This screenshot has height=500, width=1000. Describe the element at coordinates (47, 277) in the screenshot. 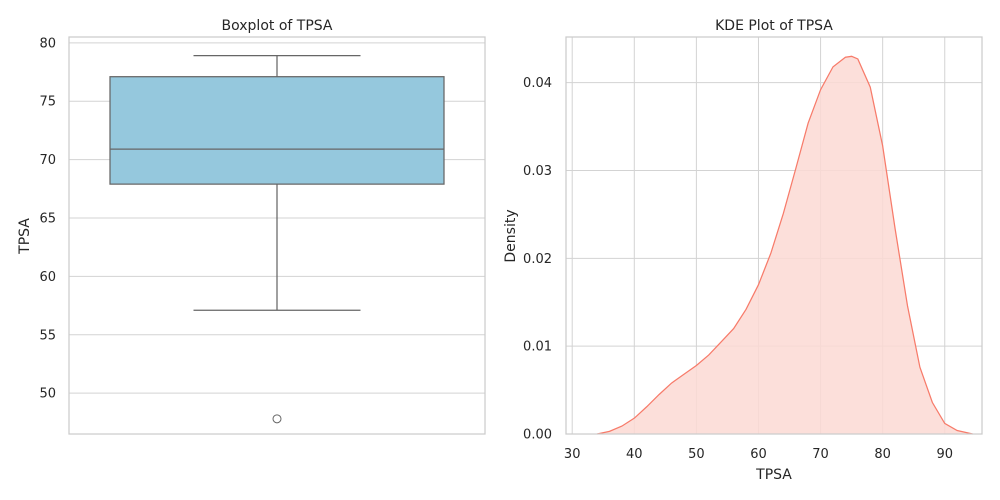

I see `boxplot-y-tick-label: 60` at that location.